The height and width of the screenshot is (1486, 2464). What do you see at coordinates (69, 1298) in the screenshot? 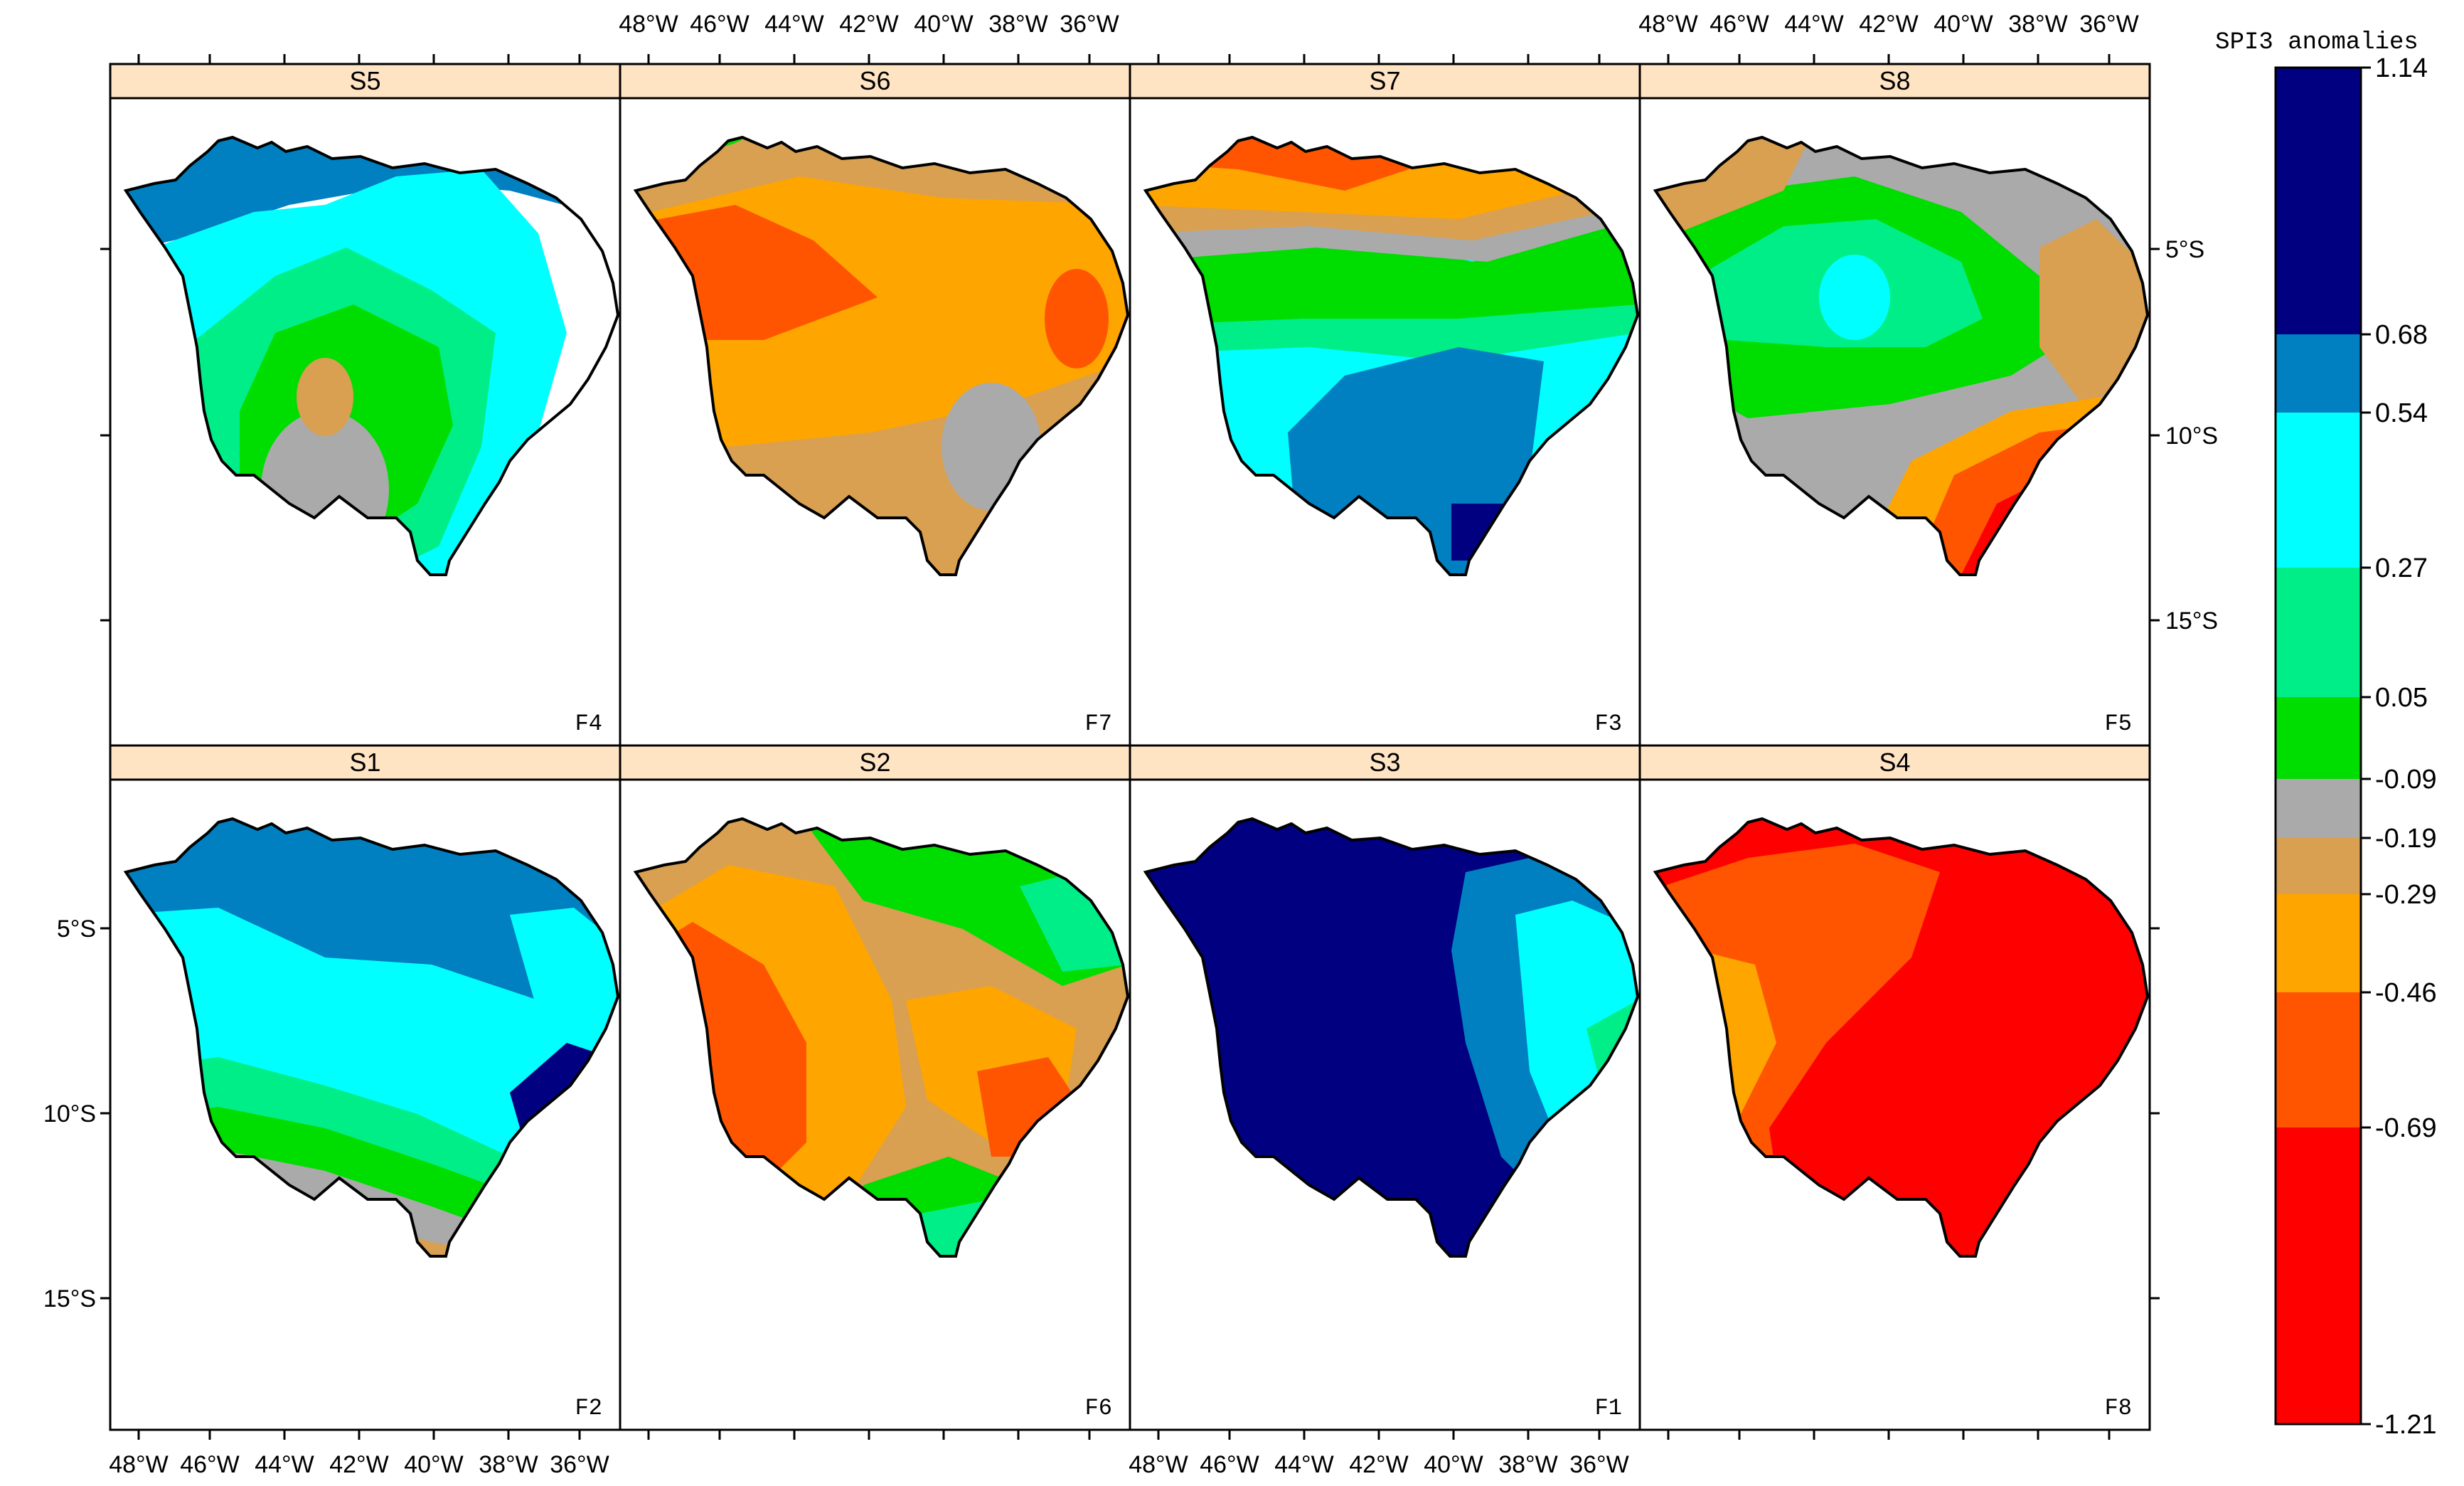
I see `left-lat-label: 15°S` at bounding box center [69, 1298].